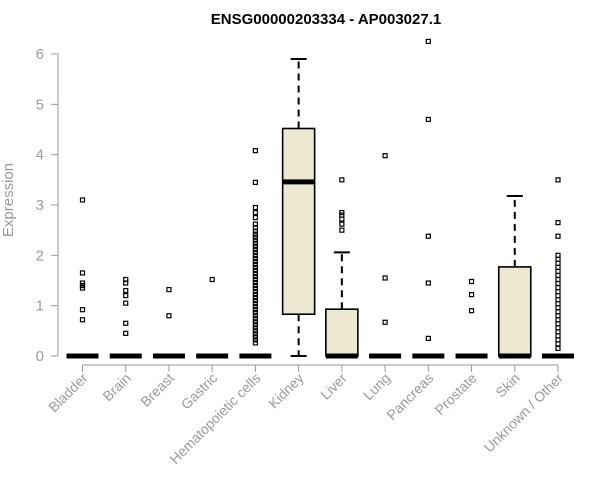  What do you see at coordinates (40, 205) in the screenshot?
I see `y-tick-label: 3` at bounding box center [40, 205].